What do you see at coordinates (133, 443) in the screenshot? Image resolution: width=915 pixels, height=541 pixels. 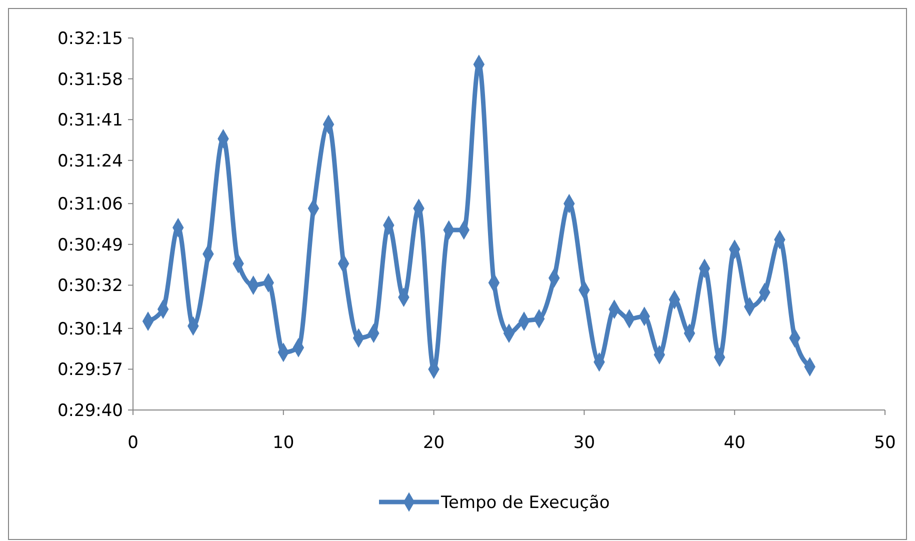 I see `x-tick-label: 0` at bounding box center [133, 443].